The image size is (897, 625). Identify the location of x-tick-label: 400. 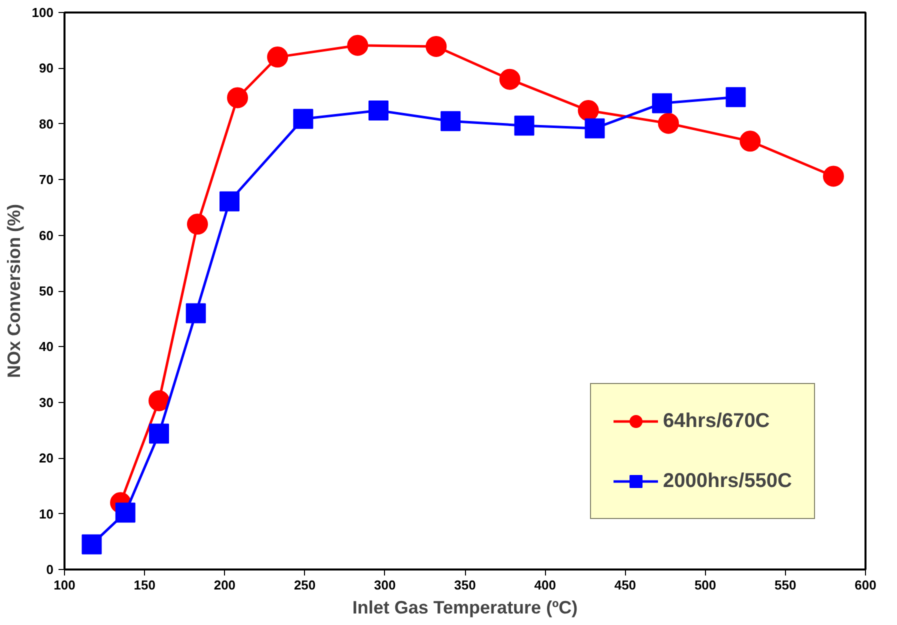
(545, 585).